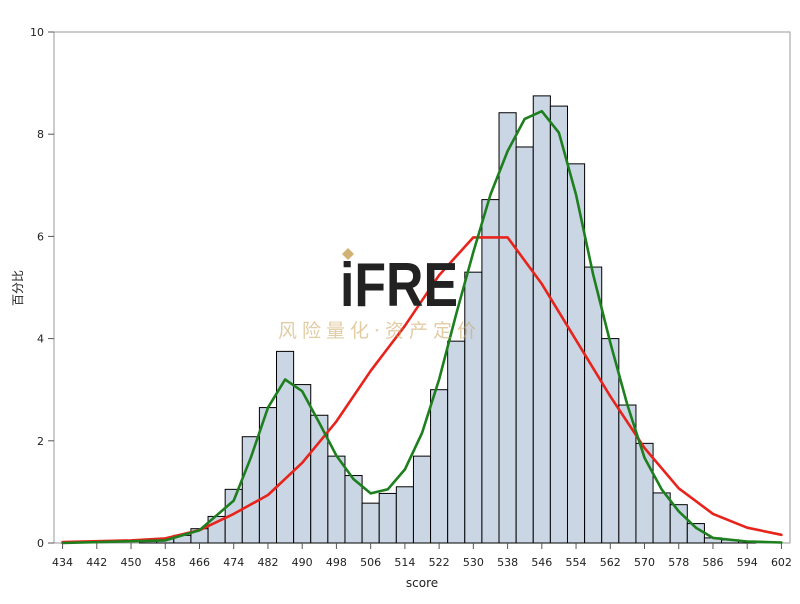 This screenshot has width=800, height=604. Describe the element at coordinates (644, 562) in the screenshot. I see `x-tick-label: 570` at that location.